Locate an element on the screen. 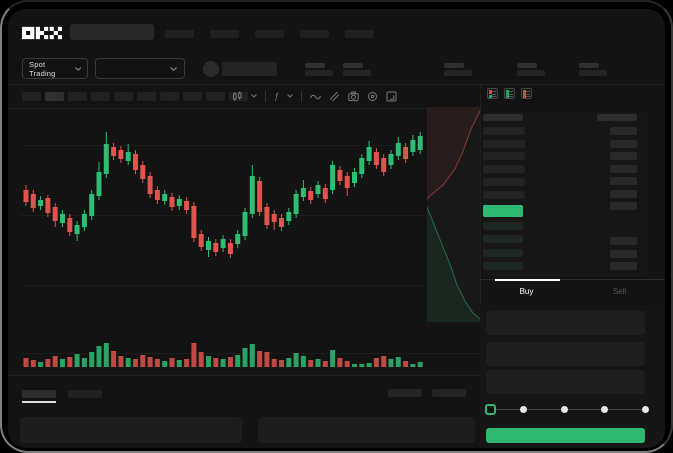 This screenshot has height=453, width=673. compare-wave-icon is located at coordinates (315, 96).